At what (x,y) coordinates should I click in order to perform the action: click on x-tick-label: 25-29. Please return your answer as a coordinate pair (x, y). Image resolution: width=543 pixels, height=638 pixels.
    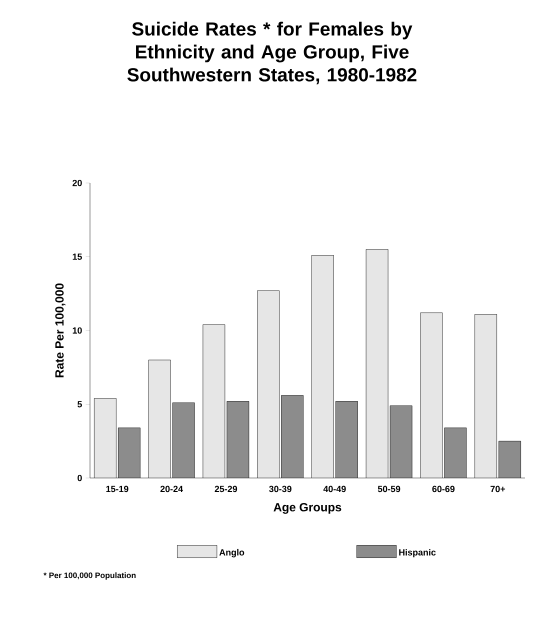
    Looking at the image, I should click on (226, 489).